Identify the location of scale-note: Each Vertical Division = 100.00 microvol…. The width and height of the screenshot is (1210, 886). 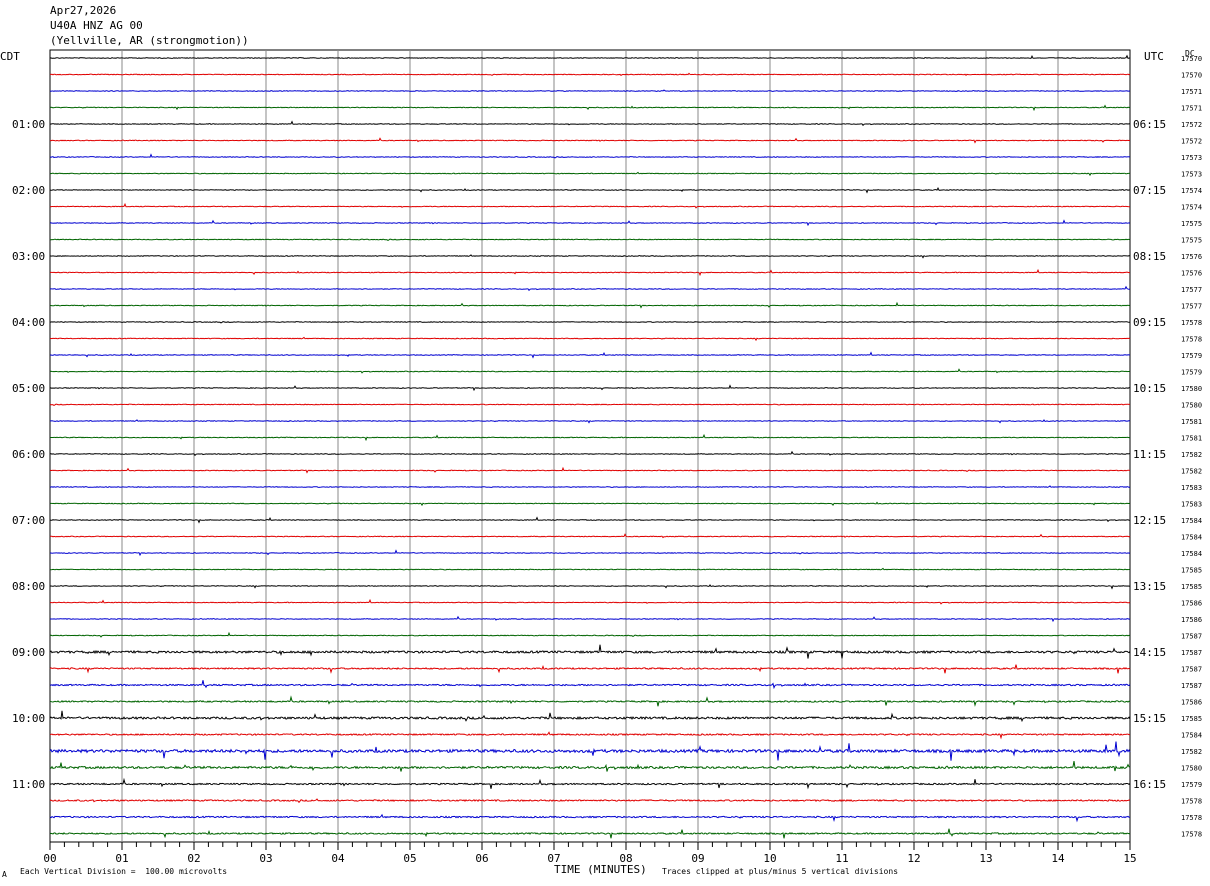
(124, 871).